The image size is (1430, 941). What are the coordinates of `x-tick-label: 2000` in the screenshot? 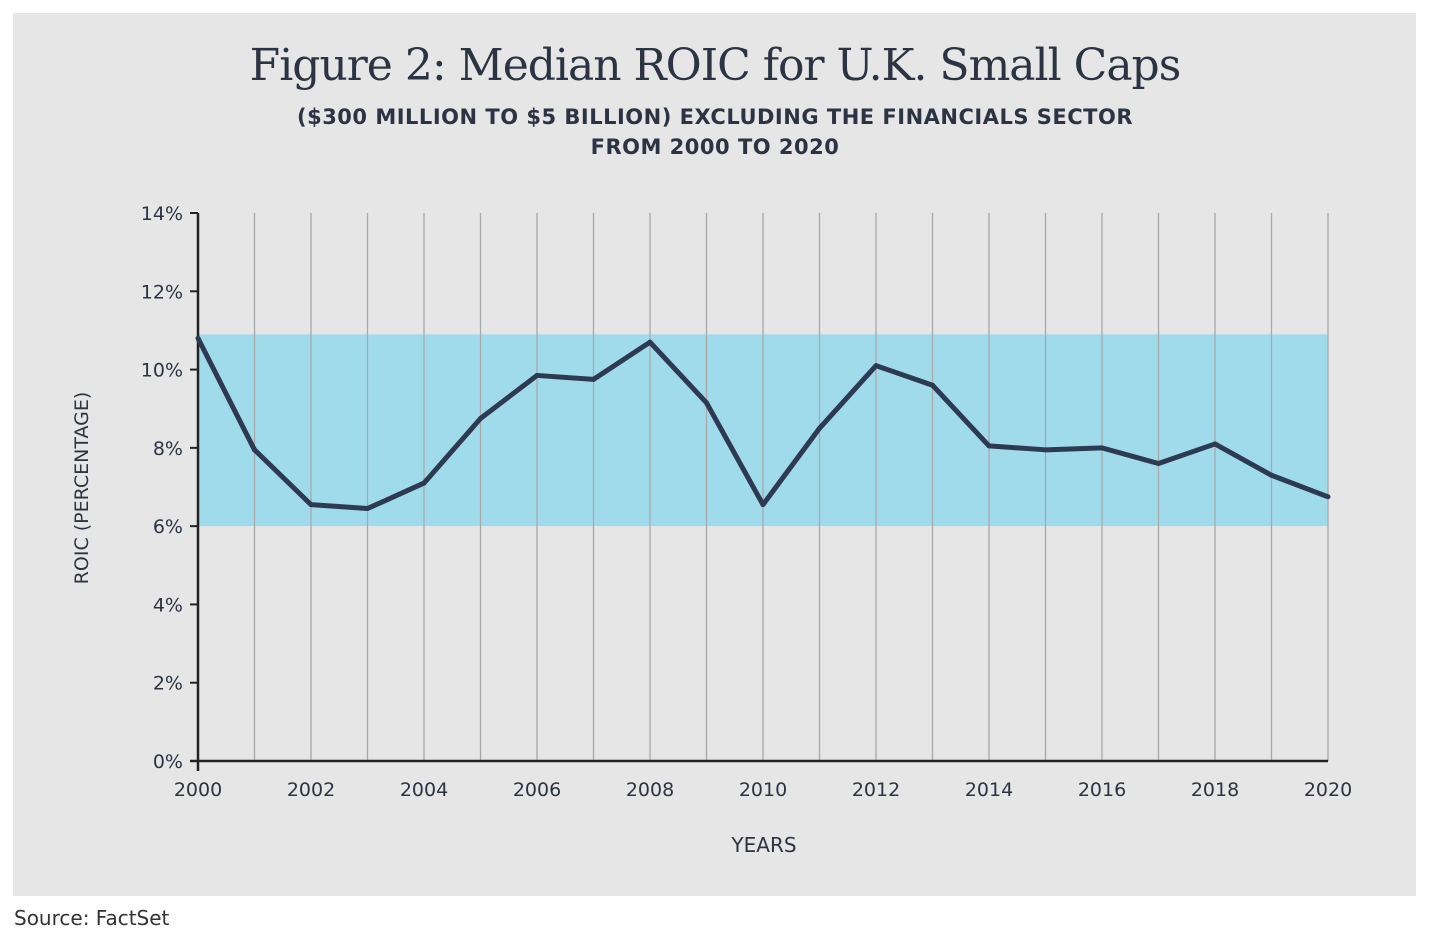 It's located at (198, 790).